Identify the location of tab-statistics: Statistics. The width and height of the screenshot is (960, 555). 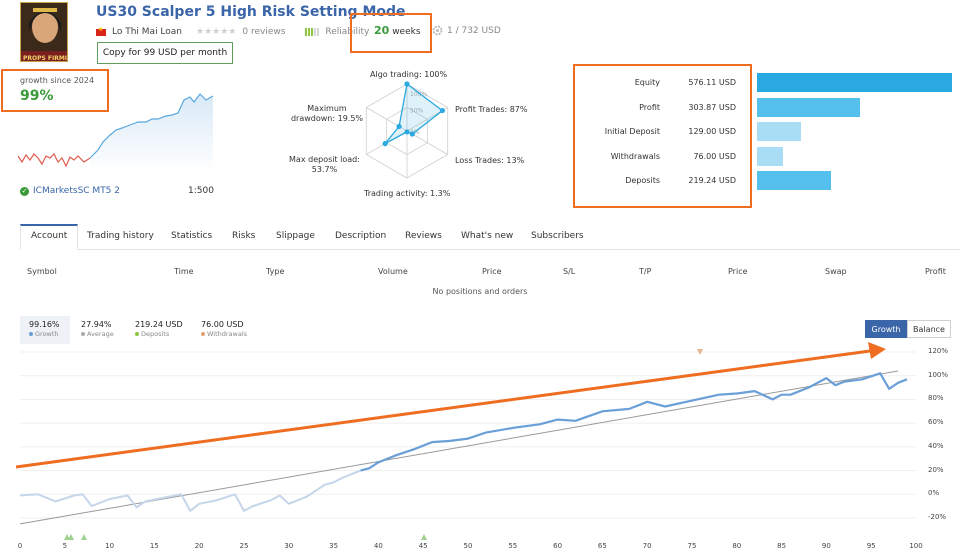
(192, 236).